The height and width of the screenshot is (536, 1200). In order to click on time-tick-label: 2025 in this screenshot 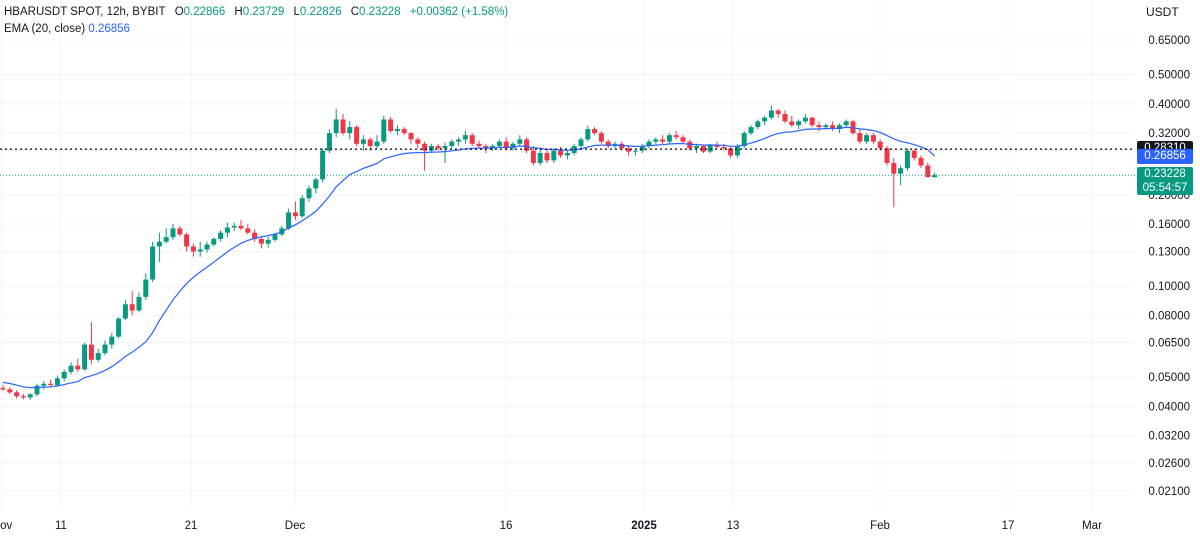, I will do `click(644, 526)`.